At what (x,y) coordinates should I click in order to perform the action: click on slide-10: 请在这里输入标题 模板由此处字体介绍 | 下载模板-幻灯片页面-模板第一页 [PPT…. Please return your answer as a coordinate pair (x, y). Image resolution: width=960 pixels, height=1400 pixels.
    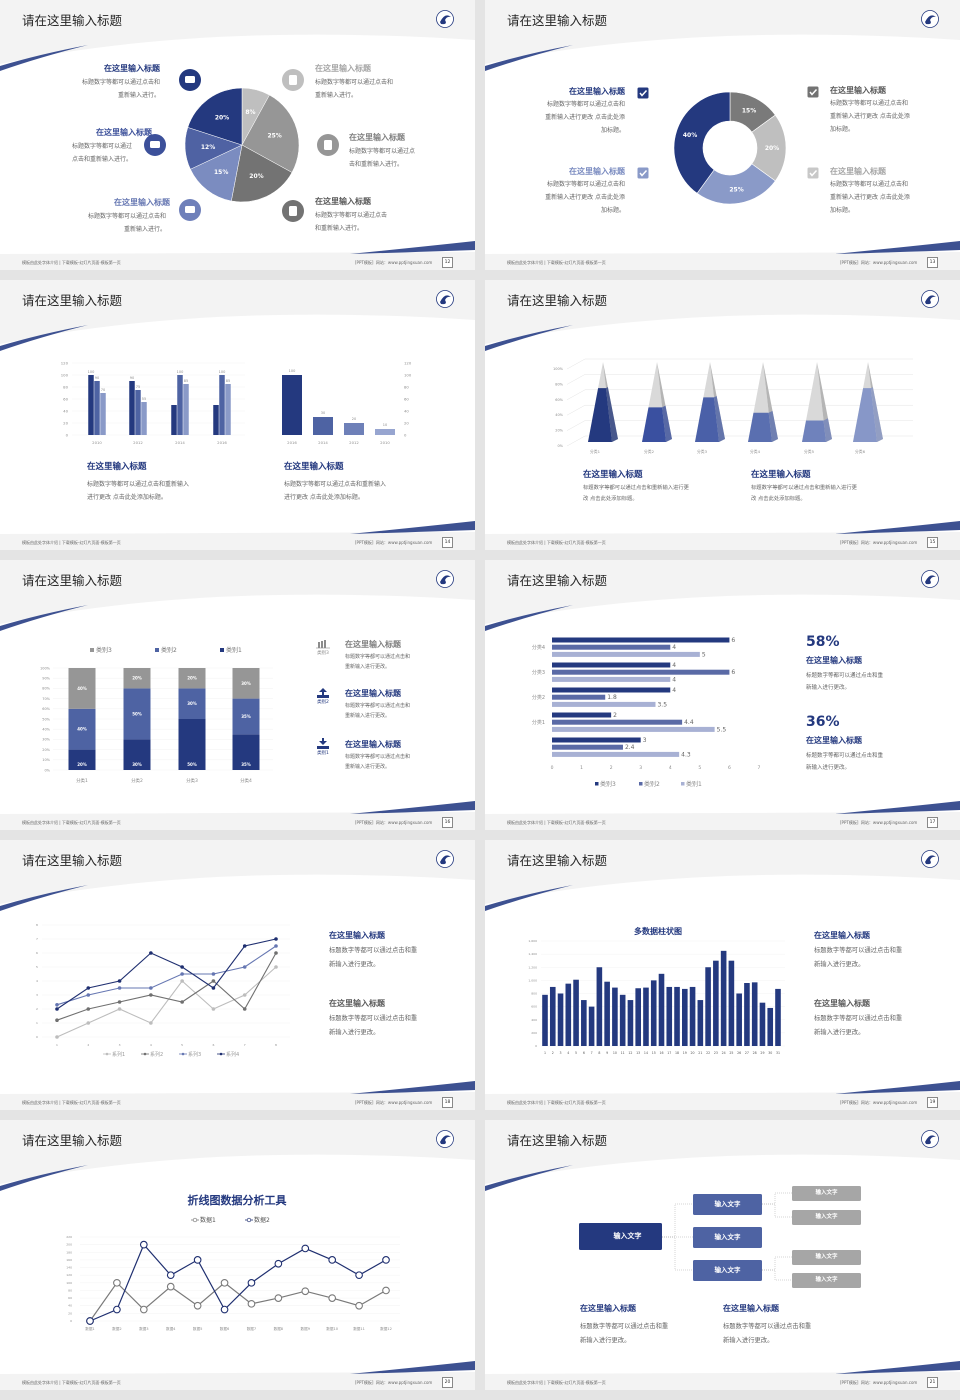
    Looking at the image, I should click on (722, 1255).